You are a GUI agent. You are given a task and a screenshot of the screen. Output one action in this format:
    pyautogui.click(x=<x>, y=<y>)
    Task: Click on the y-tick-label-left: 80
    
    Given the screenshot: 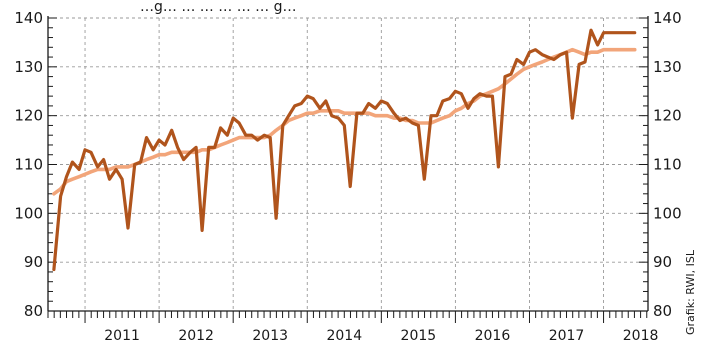 What is the action you would take?
    pyautogui.click(x=33, y=311)
    